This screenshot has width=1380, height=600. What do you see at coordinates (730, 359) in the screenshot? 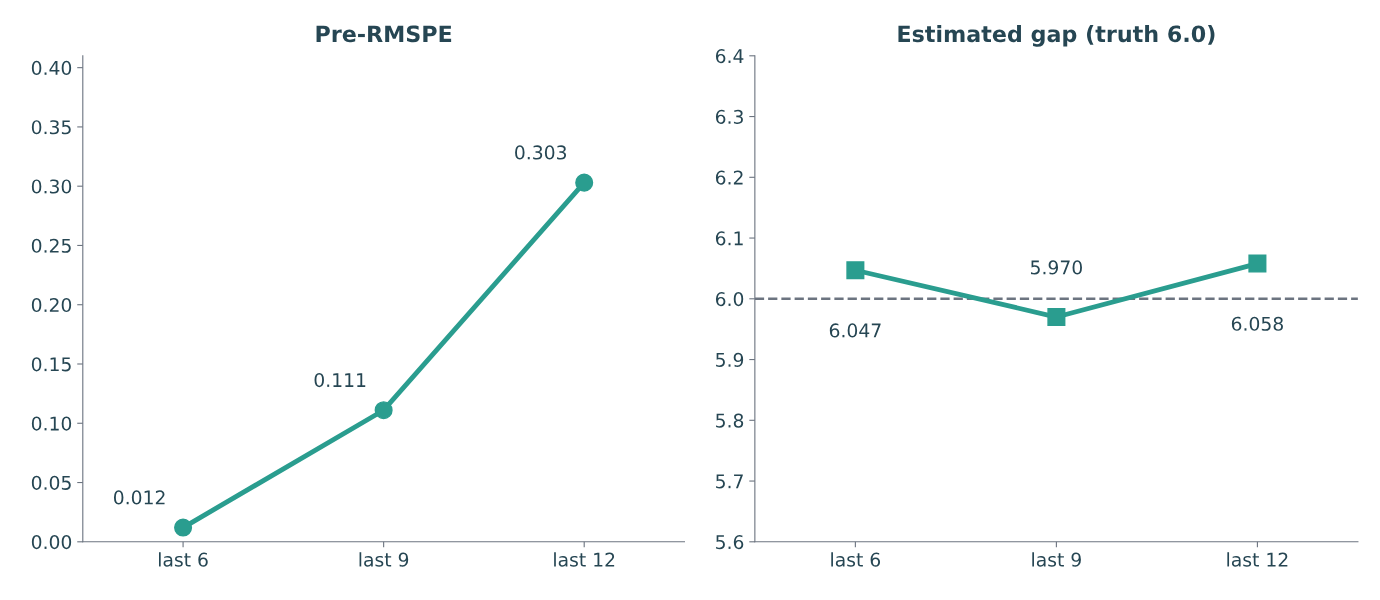
I see `y-tick-label: 5.9` at bounding box center [730, 359].